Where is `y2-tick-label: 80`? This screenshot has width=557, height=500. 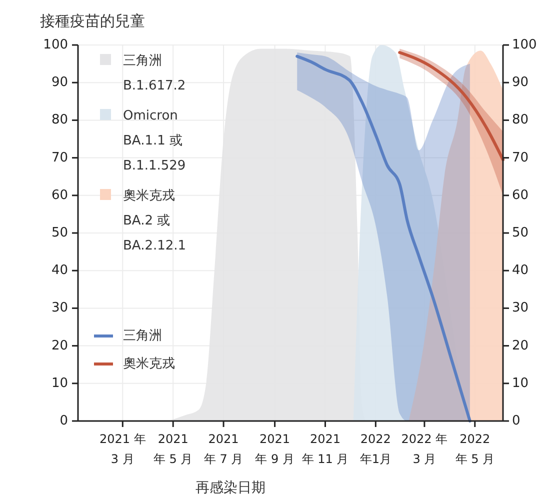 y2-tick-label: 80 is located at coordinates (520, 120).